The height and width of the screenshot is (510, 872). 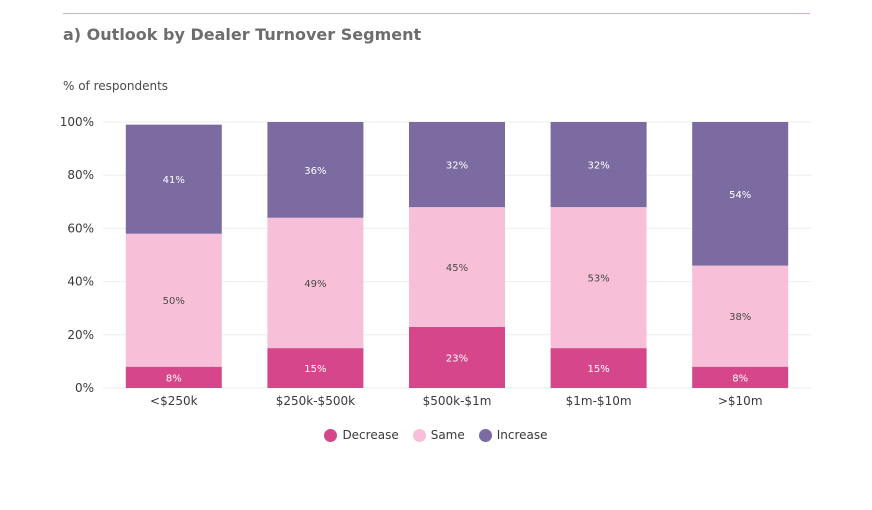 I want to click on data-label: 50%, so click(x=174, y=301).